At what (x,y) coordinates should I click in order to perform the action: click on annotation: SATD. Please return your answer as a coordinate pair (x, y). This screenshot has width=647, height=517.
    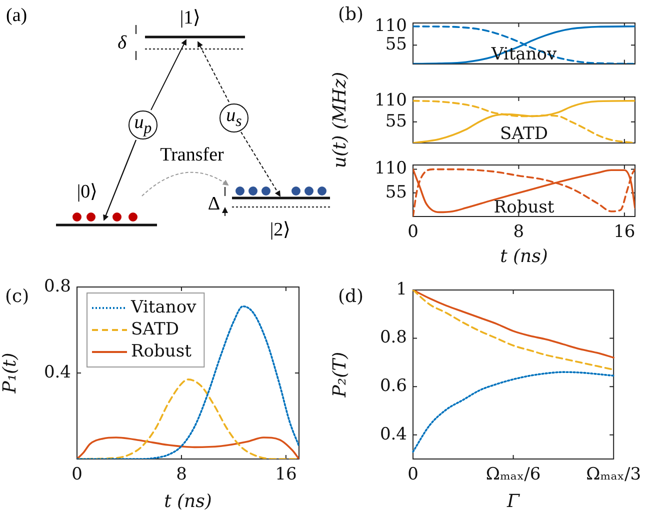
    Looking at the image, I should click on (524, 134).